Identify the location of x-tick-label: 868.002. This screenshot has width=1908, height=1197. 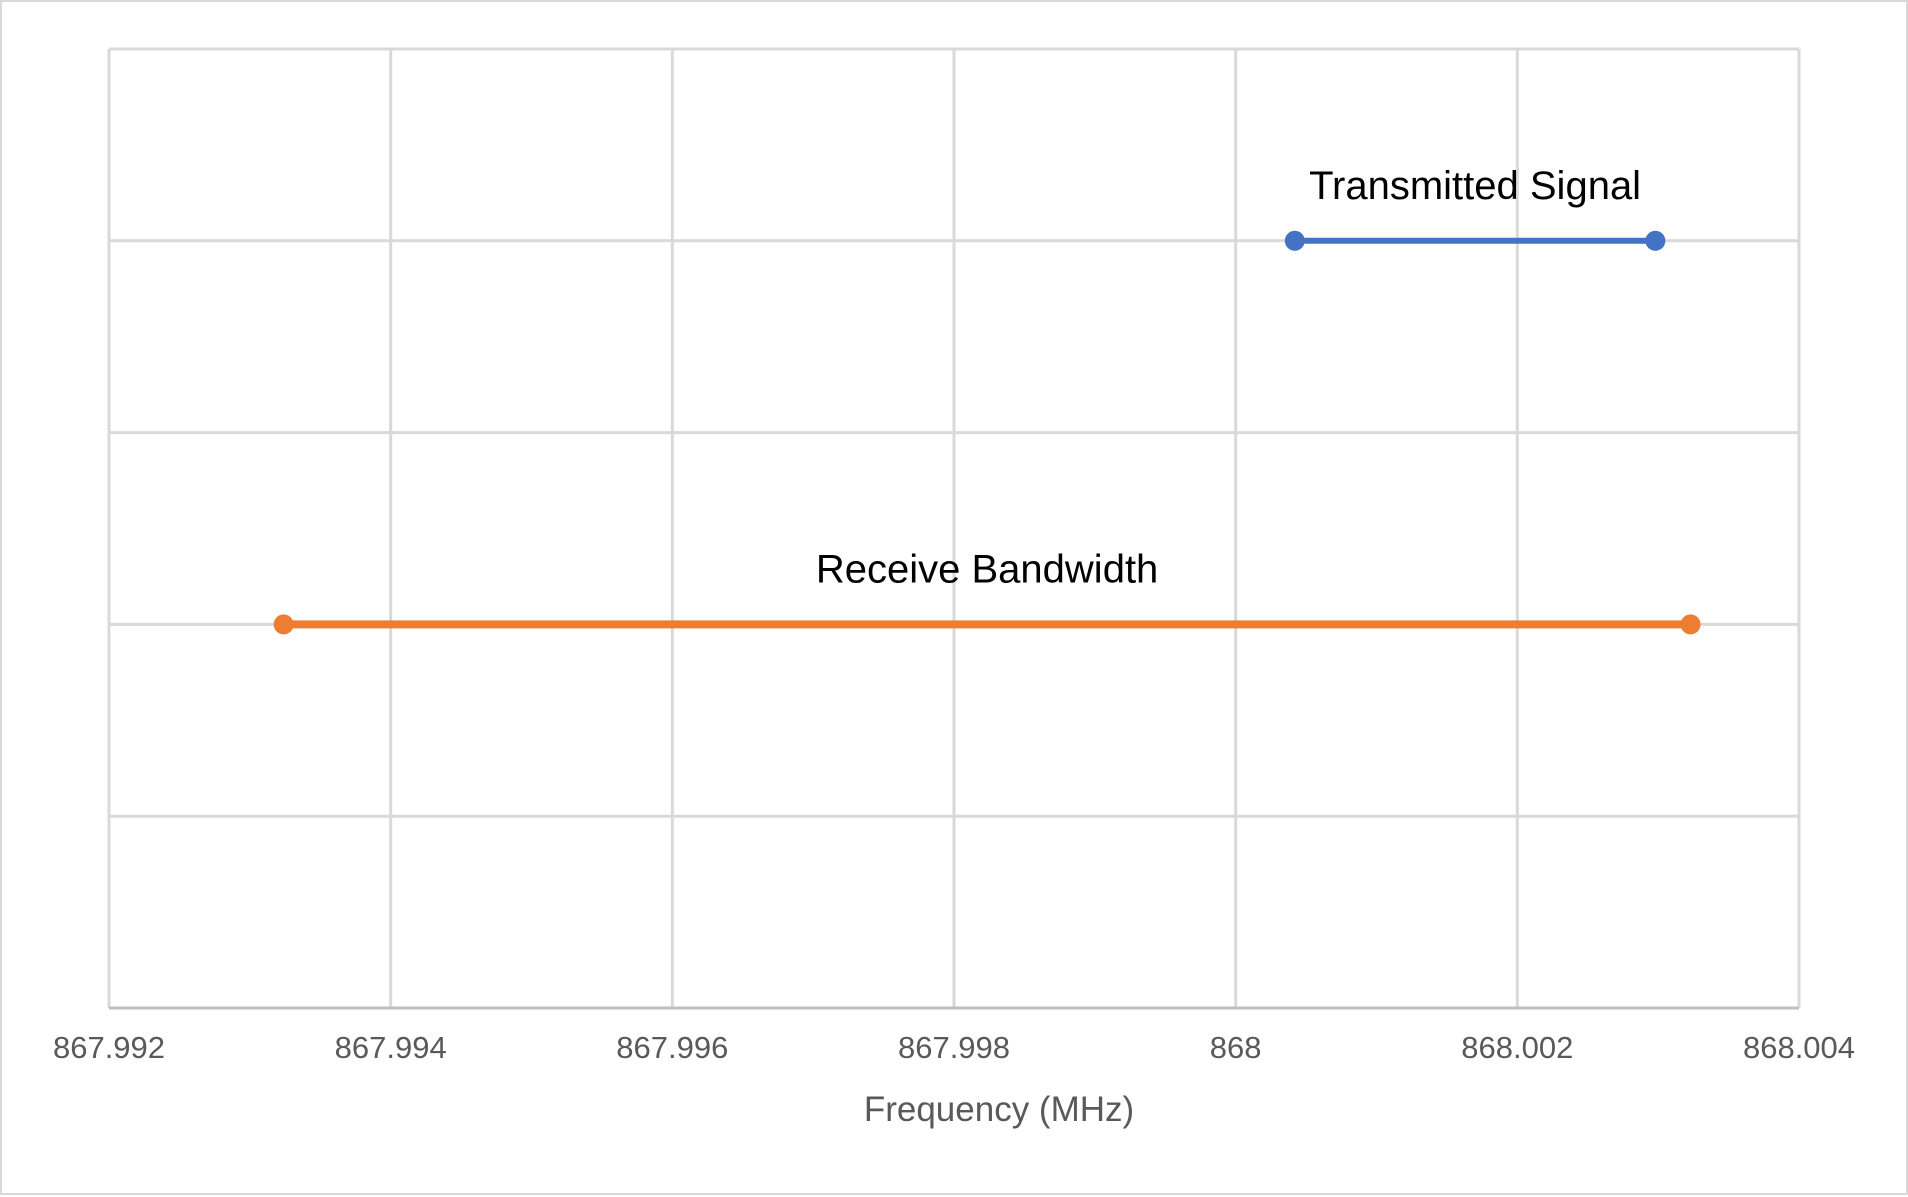
(1517, 1047).